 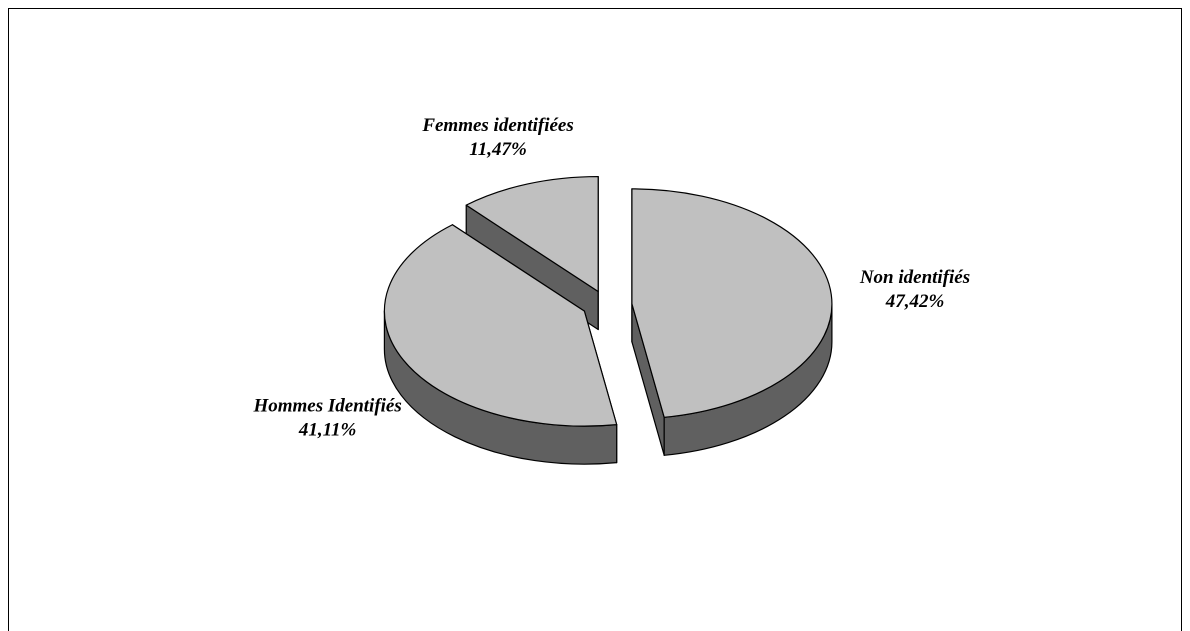 I want to click on slice-label: Non identifiés, so click(x=914, y=277).